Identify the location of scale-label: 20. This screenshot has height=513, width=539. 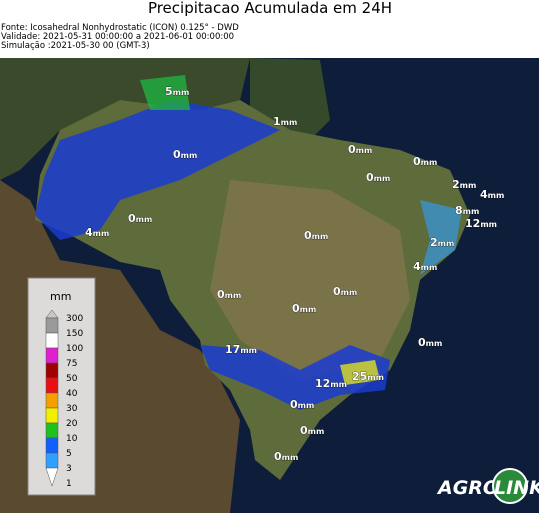
(72, 424).